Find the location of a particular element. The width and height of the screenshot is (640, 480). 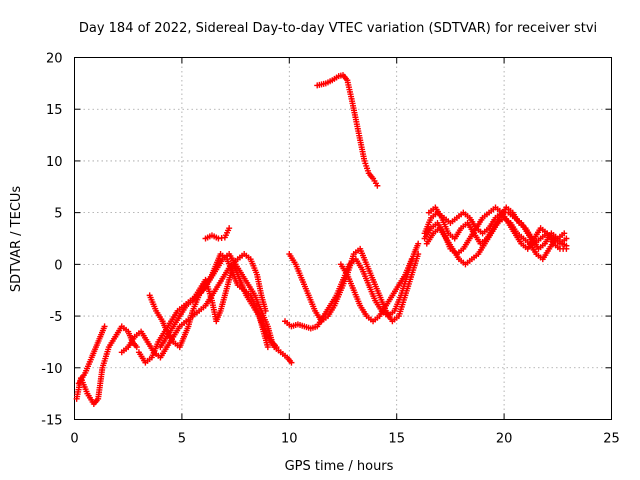

y-tick-label: -5 is located at coordinates (56, 317).